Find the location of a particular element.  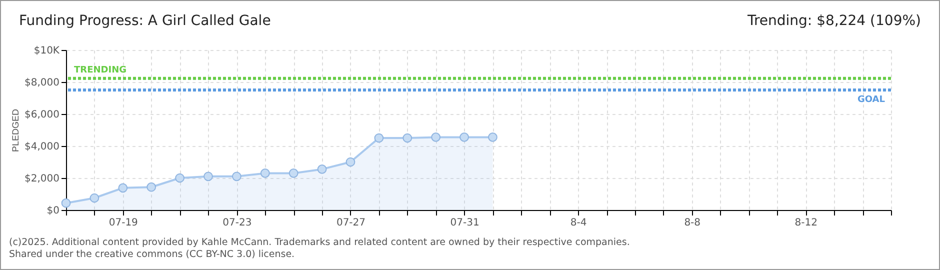

y-axis-title: PLEDGED is located at coordinates (15, 130).